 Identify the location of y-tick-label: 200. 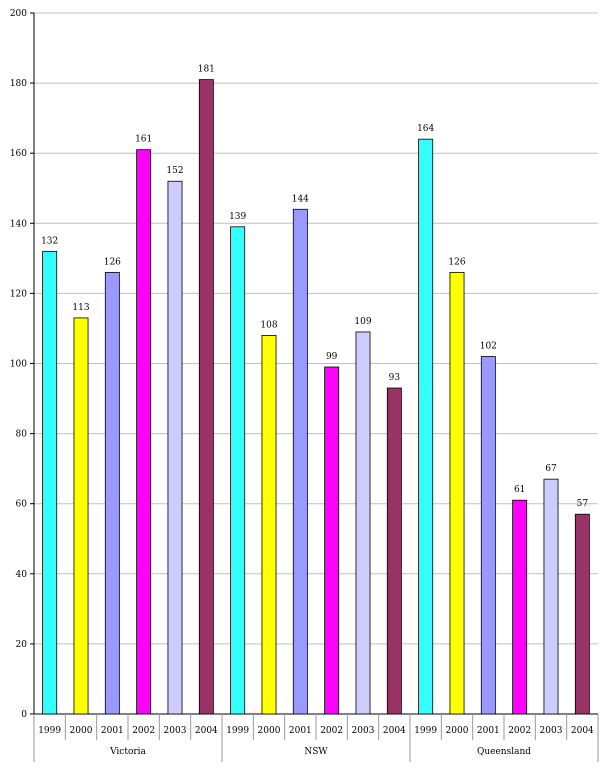
(18, 14).